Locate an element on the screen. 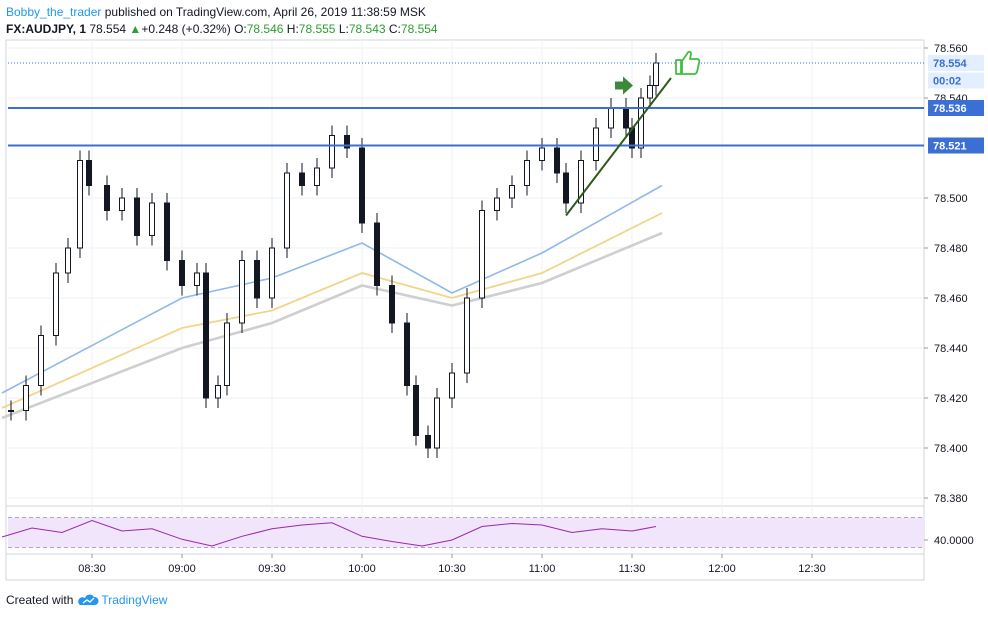 The image size is (988, 618). y-tick-label: 78.440 is located at coordinates (951, 349).